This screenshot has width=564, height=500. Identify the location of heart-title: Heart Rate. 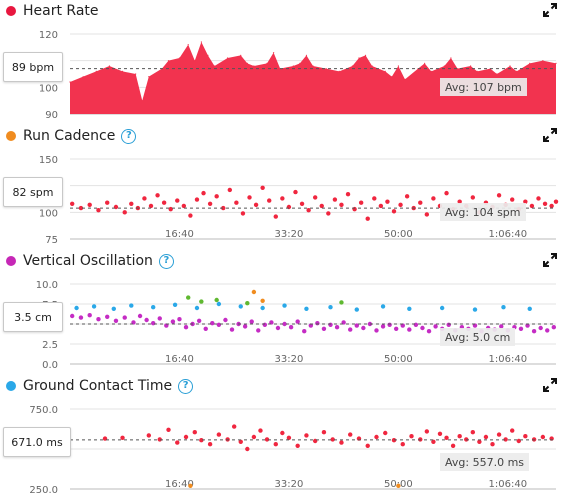
(61, 11).